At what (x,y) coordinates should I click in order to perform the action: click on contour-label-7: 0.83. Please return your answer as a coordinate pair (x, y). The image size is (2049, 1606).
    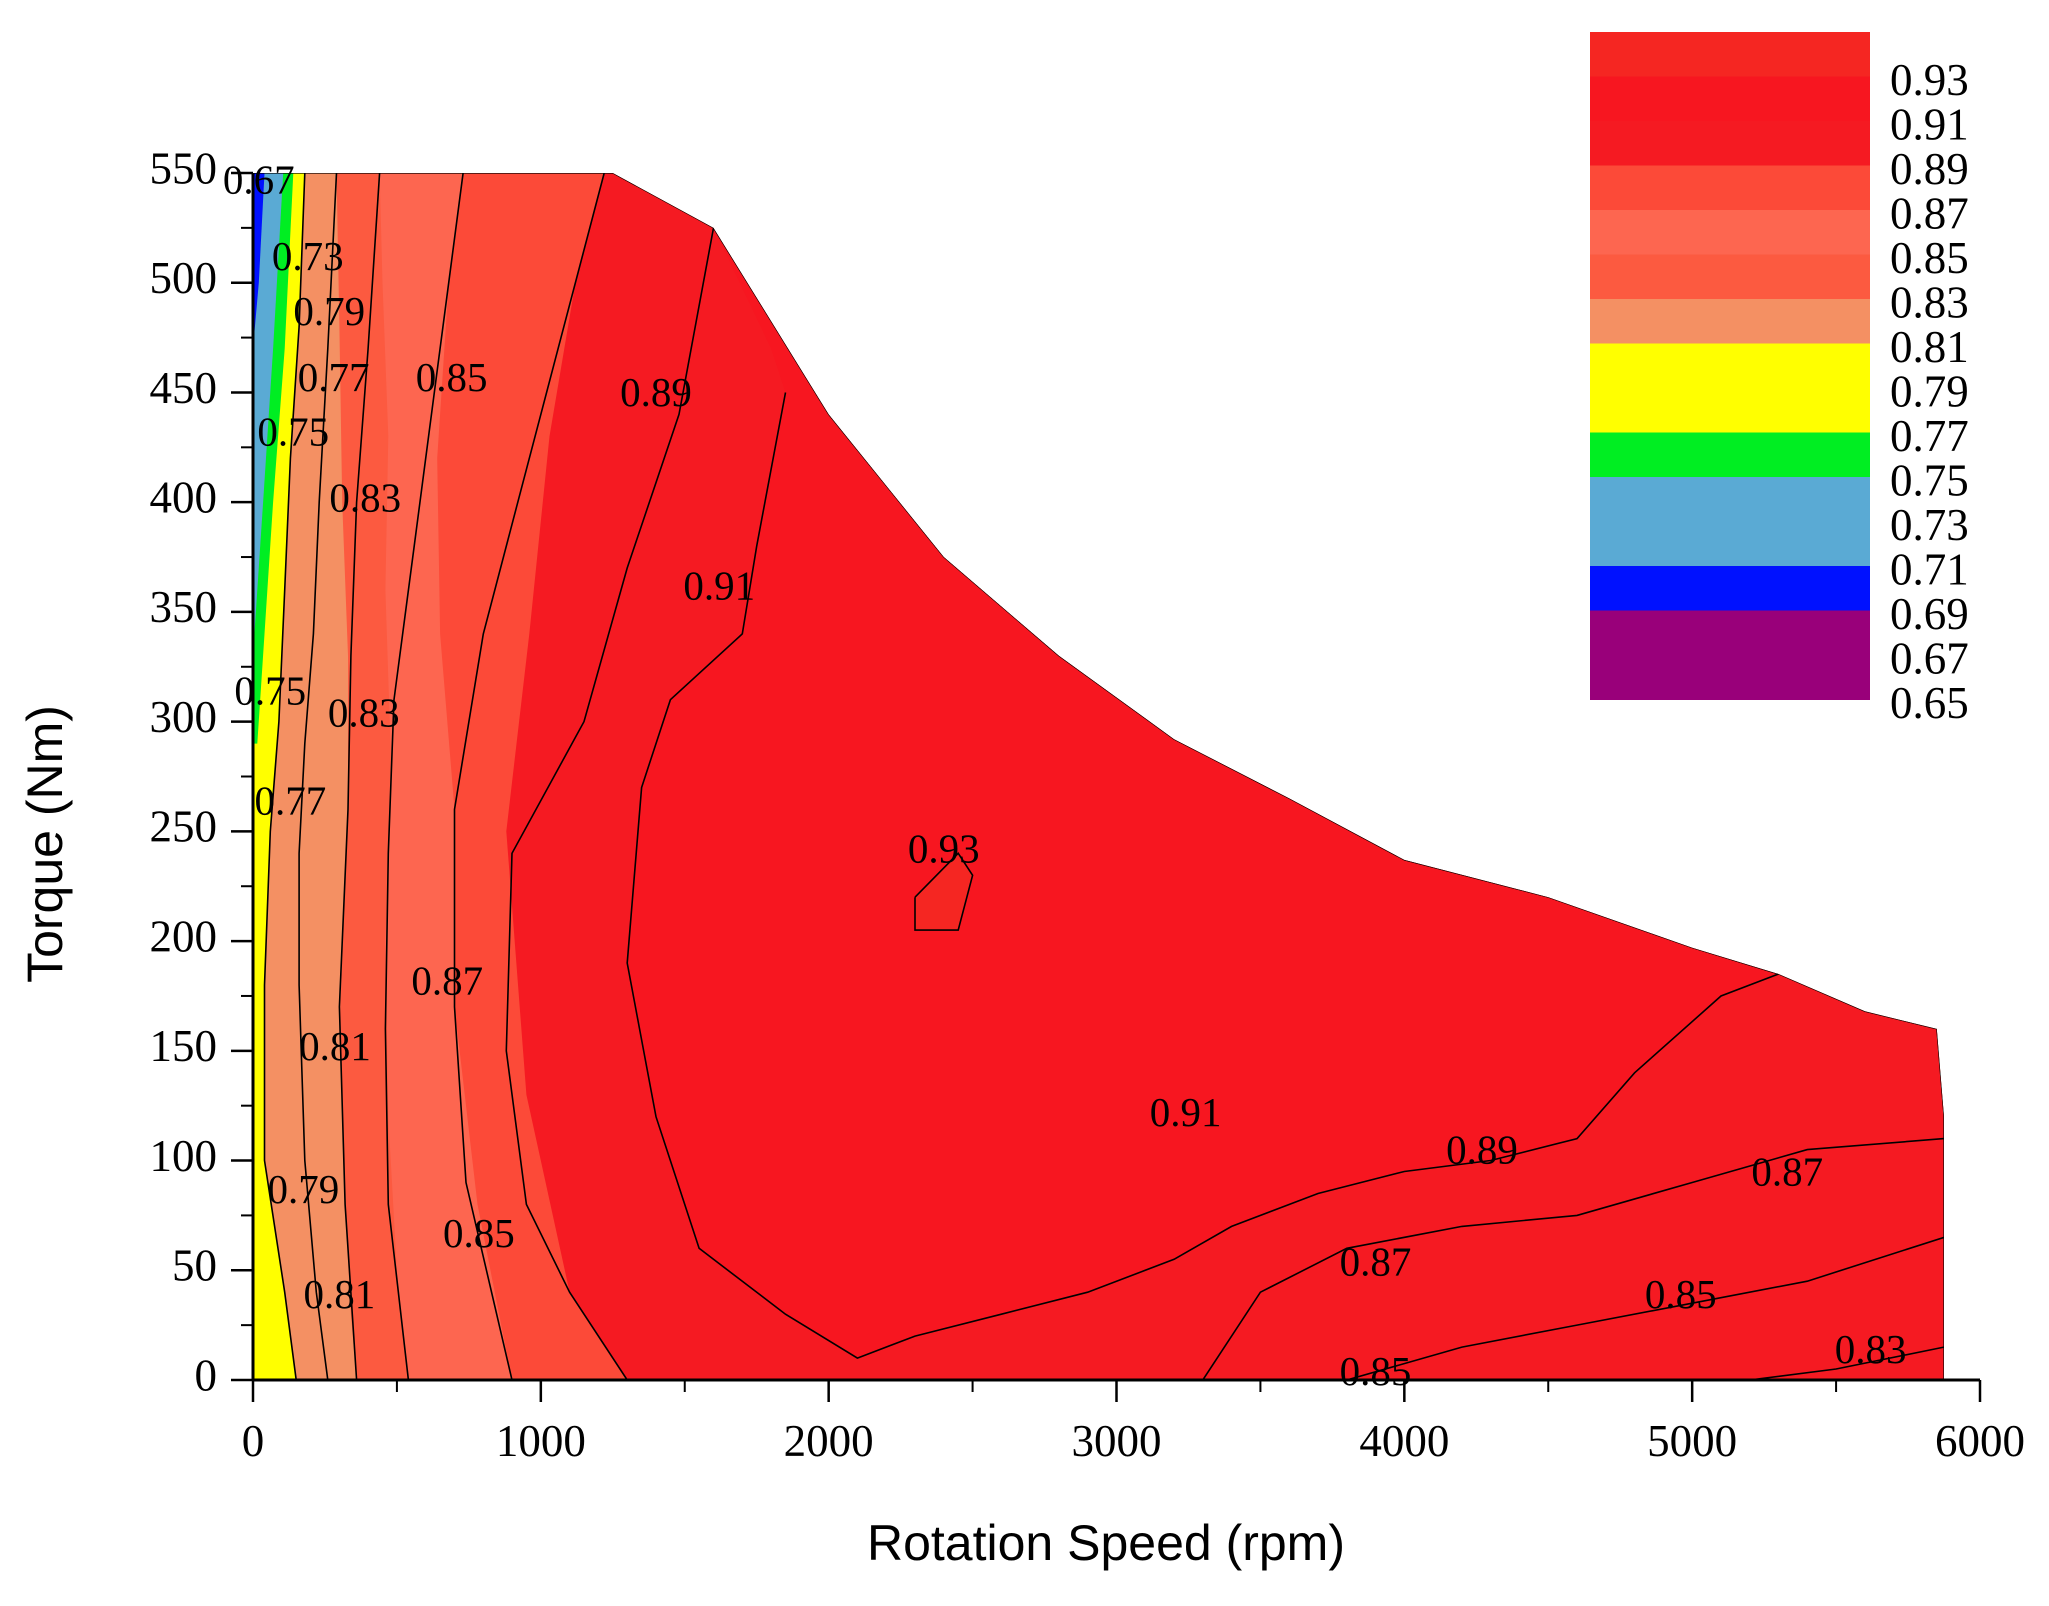
    Looking at the image, I should click on (365, 498).